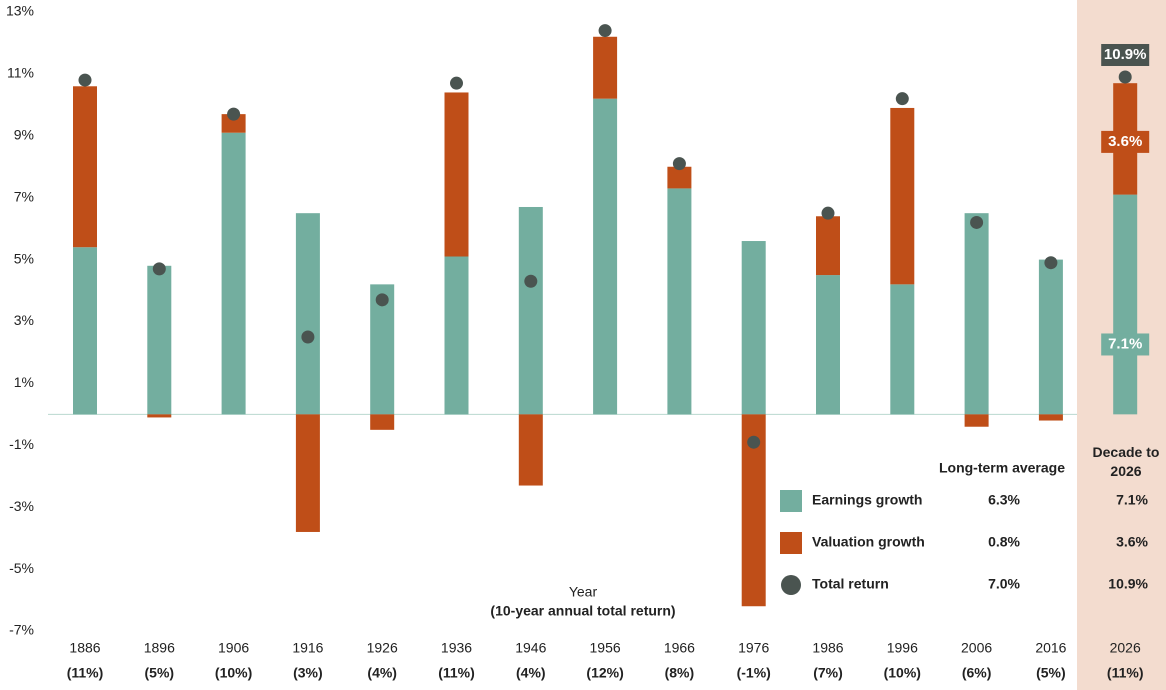 This screenshot has width=1166, height=690. I want to click on x-tick-label: 2006, so click(976, 648).